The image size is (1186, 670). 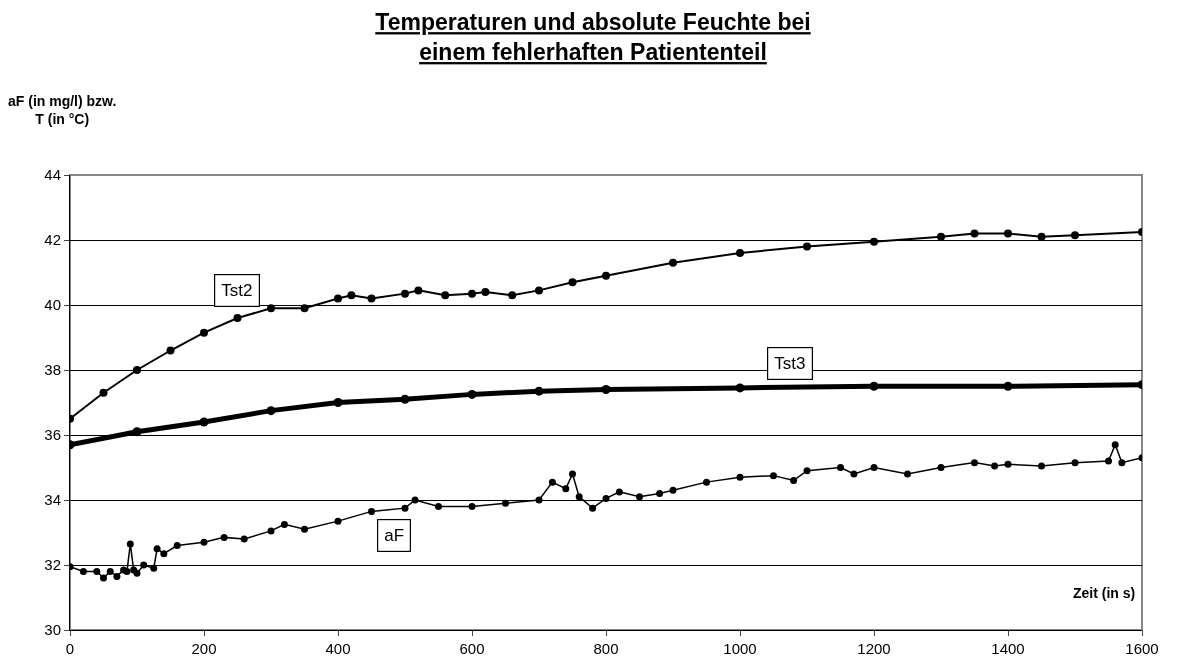 What do you see at coordinates (237, 291) in the screenshot?
I see `series-label: Tst2` at bounding box center [237, 291].